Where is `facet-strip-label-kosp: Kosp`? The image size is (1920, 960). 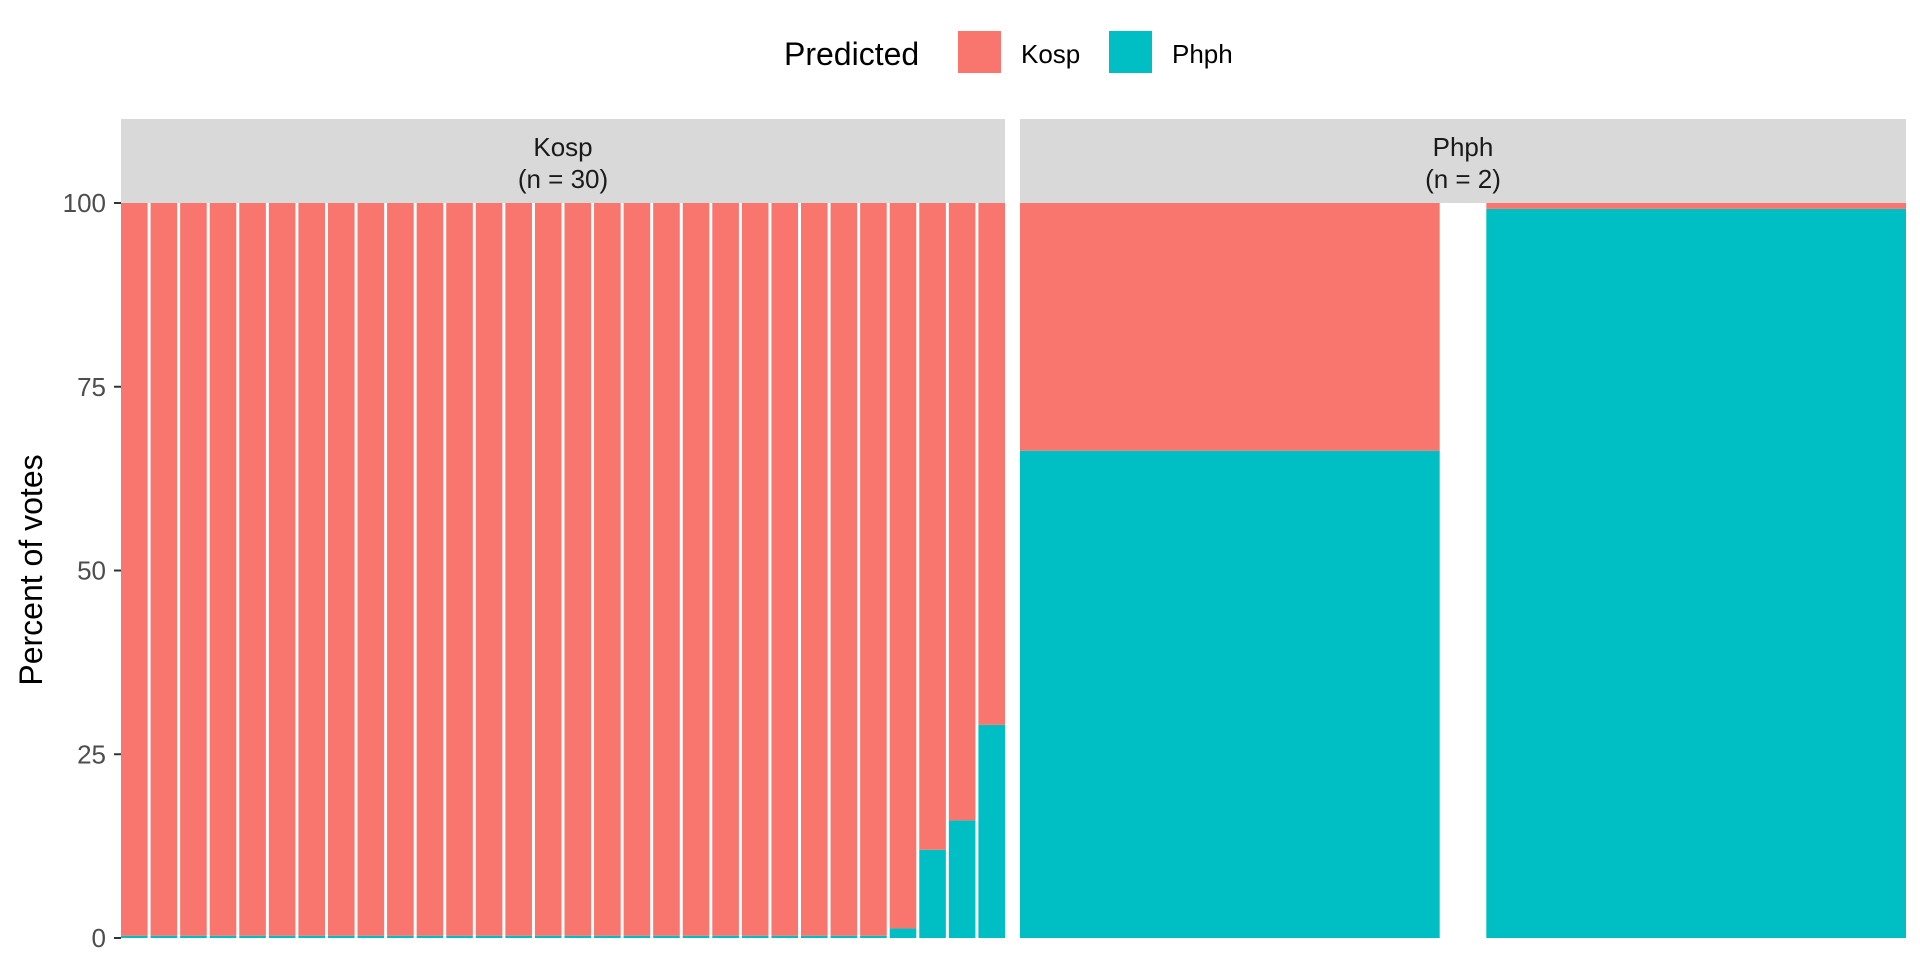 facet-strip-label-kosp: Kosp is located at coordinates (562, 147).